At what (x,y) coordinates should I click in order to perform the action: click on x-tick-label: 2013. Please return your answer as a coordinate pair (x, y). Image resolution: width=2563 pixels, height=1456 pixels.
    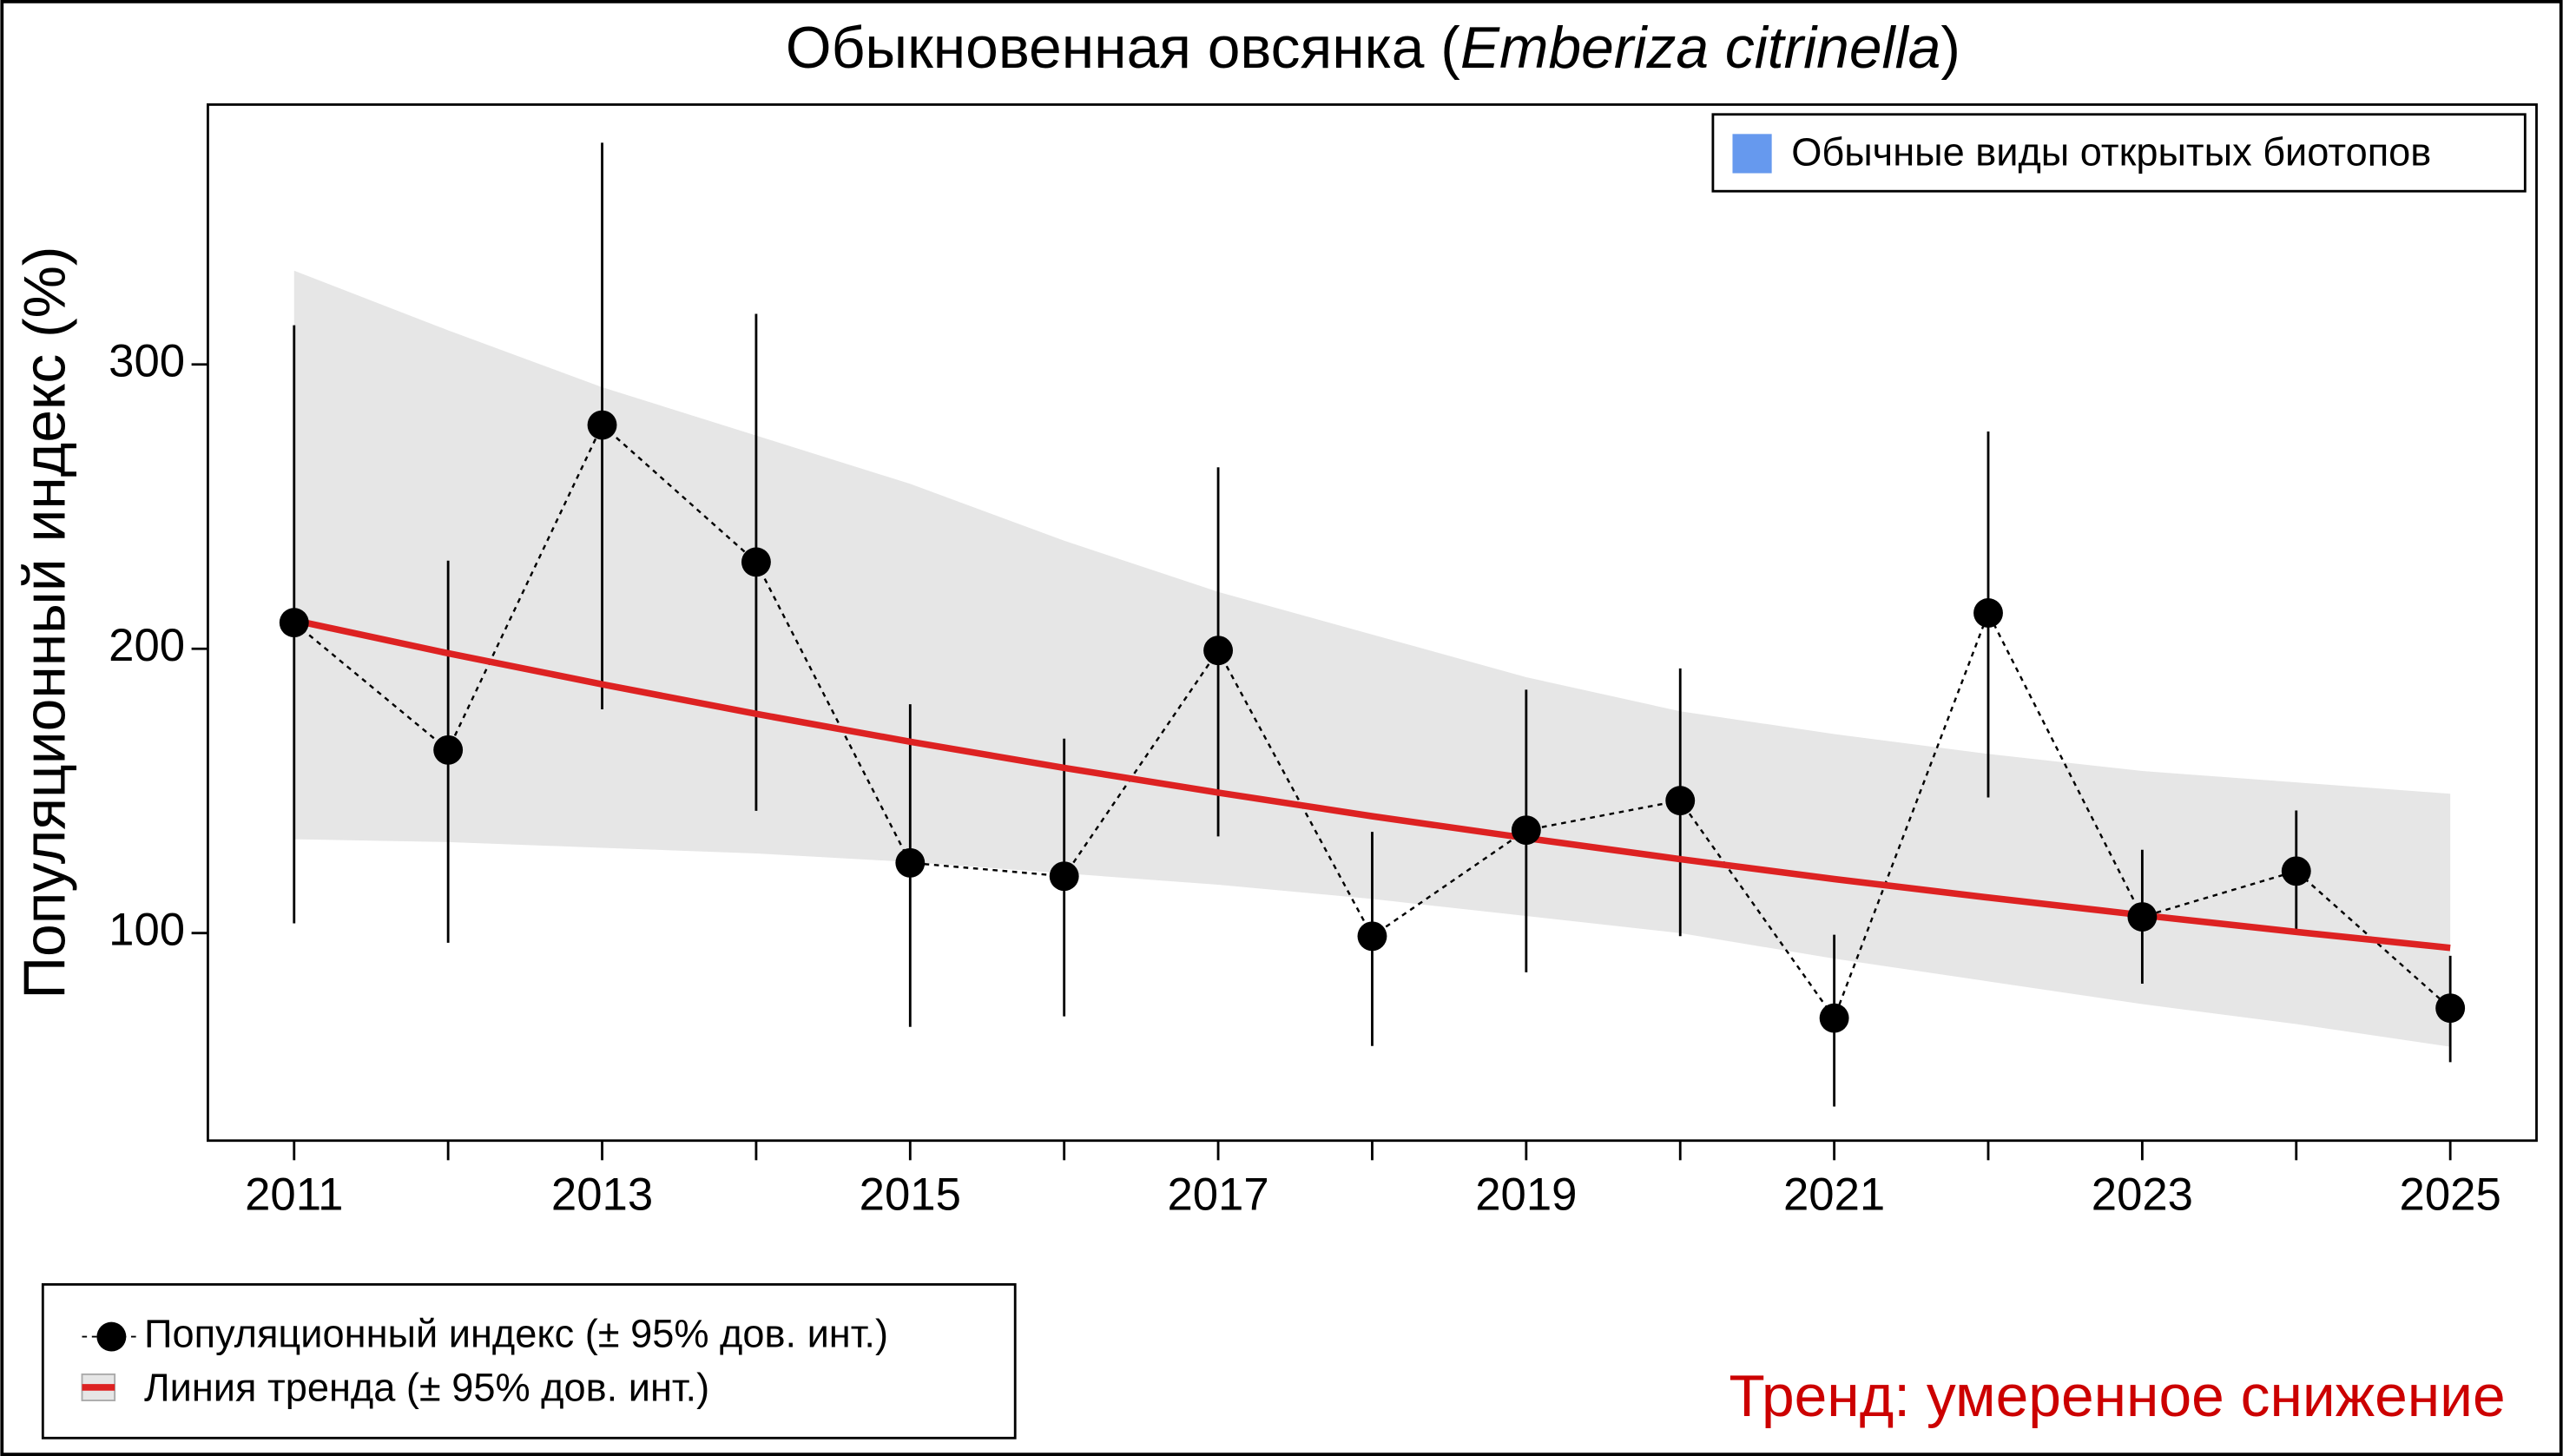
    Looking at the image, I should click on (602, 1195).